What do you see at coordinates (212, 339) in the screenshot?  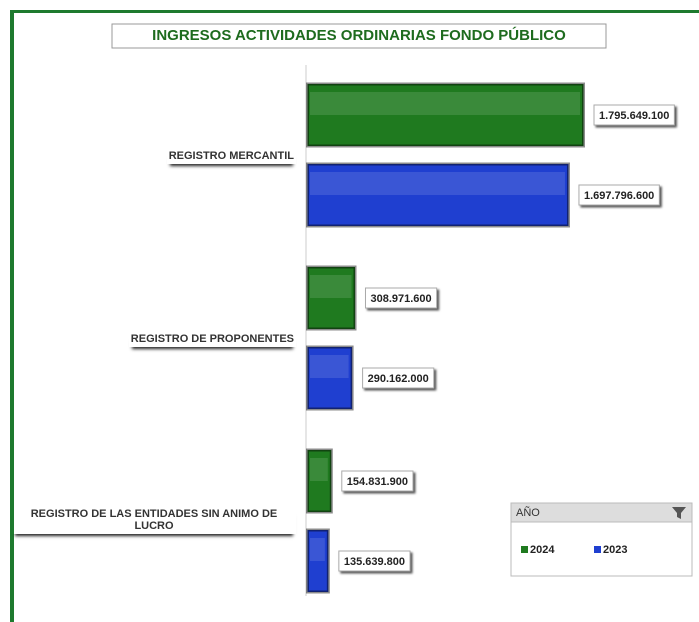 I see `category-label: REGISTRO DE PROPONENTES` at bounding box center [212, 339].